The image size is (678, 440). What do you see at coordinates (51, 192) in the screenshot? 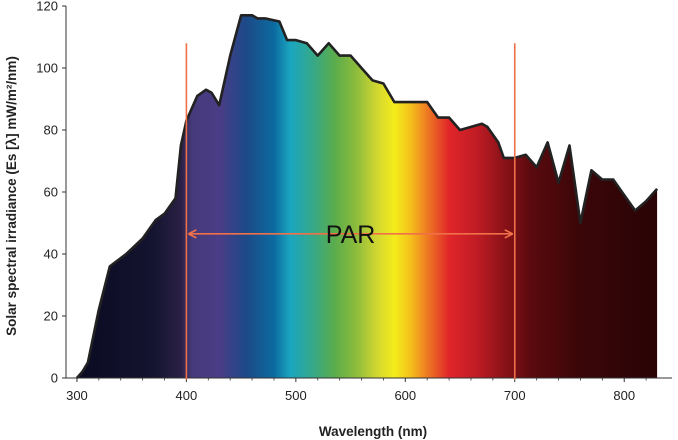
I see `y-tick-label: 60` at bounding box center [51, 192].